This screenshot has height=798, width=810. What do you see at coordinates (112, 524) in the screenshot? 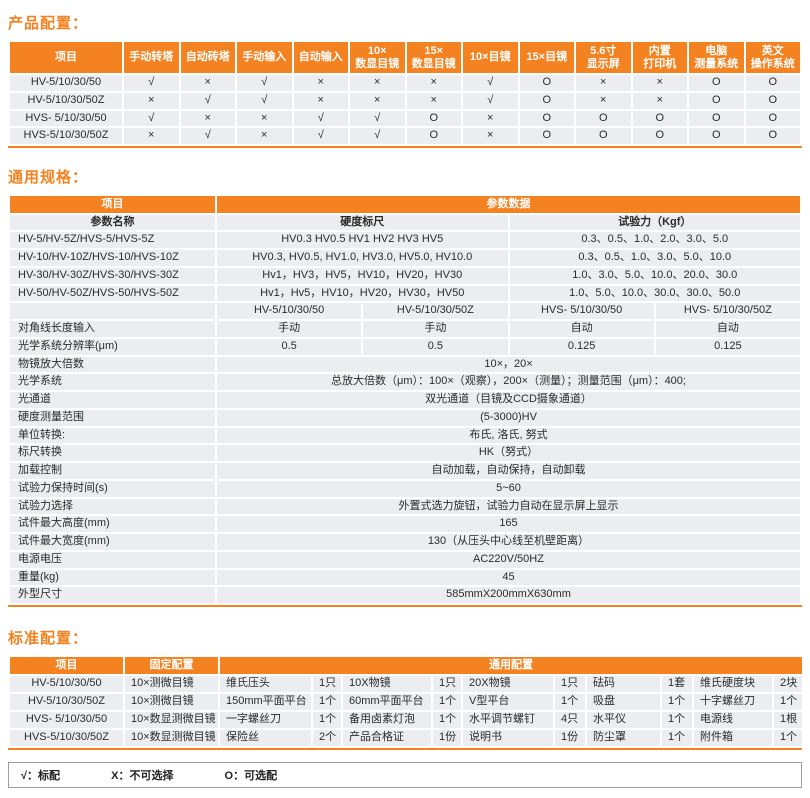
I see `row-label: 试件最大高度(mm)` at bounding box center [112, 524].